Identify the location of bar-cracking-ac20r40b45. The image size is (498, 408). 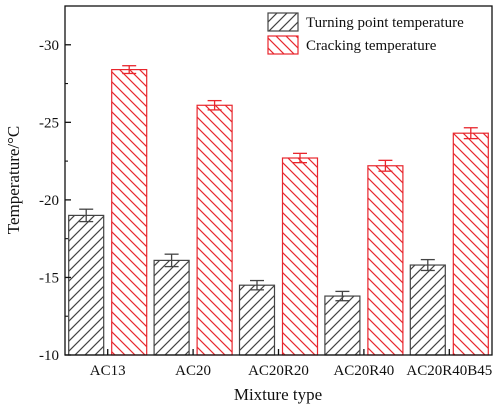
(470, 244).